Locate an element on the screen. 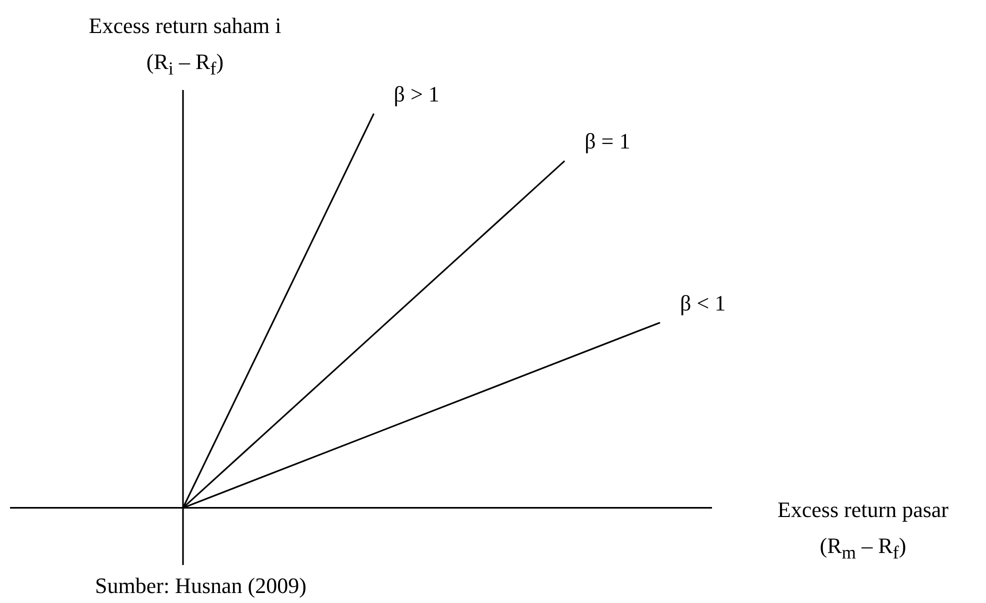  text: Sumber: Husnan (2009) is located at coordinates (200, 586).